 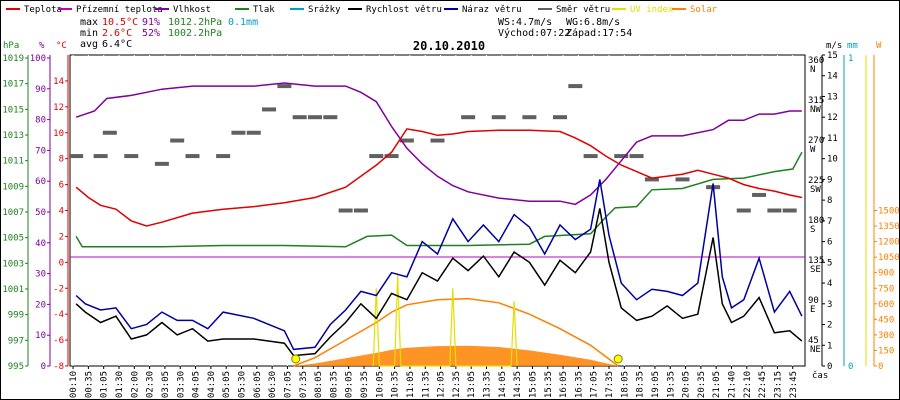 What do you see at coordinates (886, 289) in the screenshot?
I see `solar-tick-label: 750` at bounding box center [886, 289].